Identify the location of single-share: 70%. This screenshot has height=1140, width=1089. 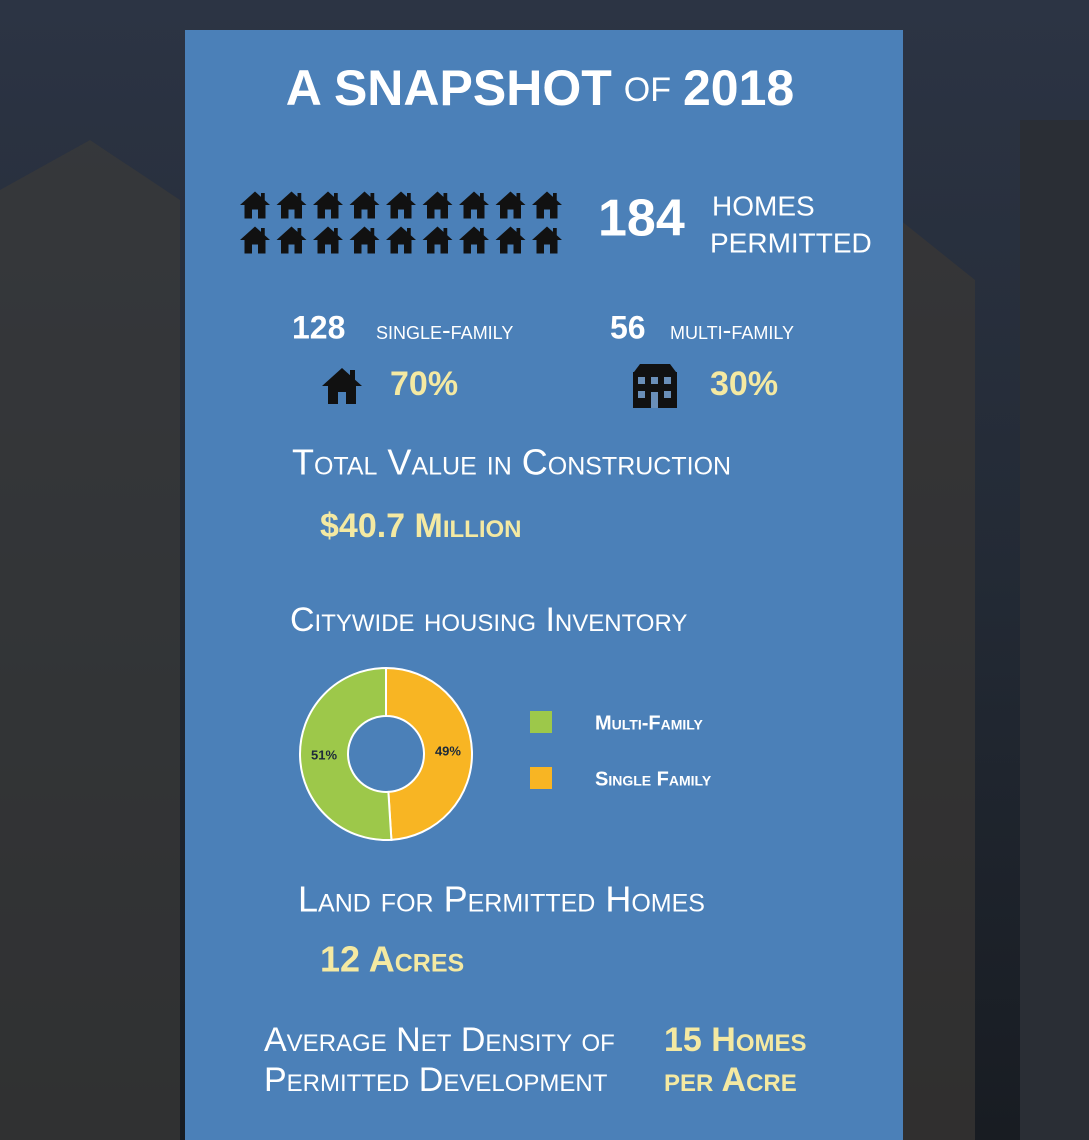
(424, 384).